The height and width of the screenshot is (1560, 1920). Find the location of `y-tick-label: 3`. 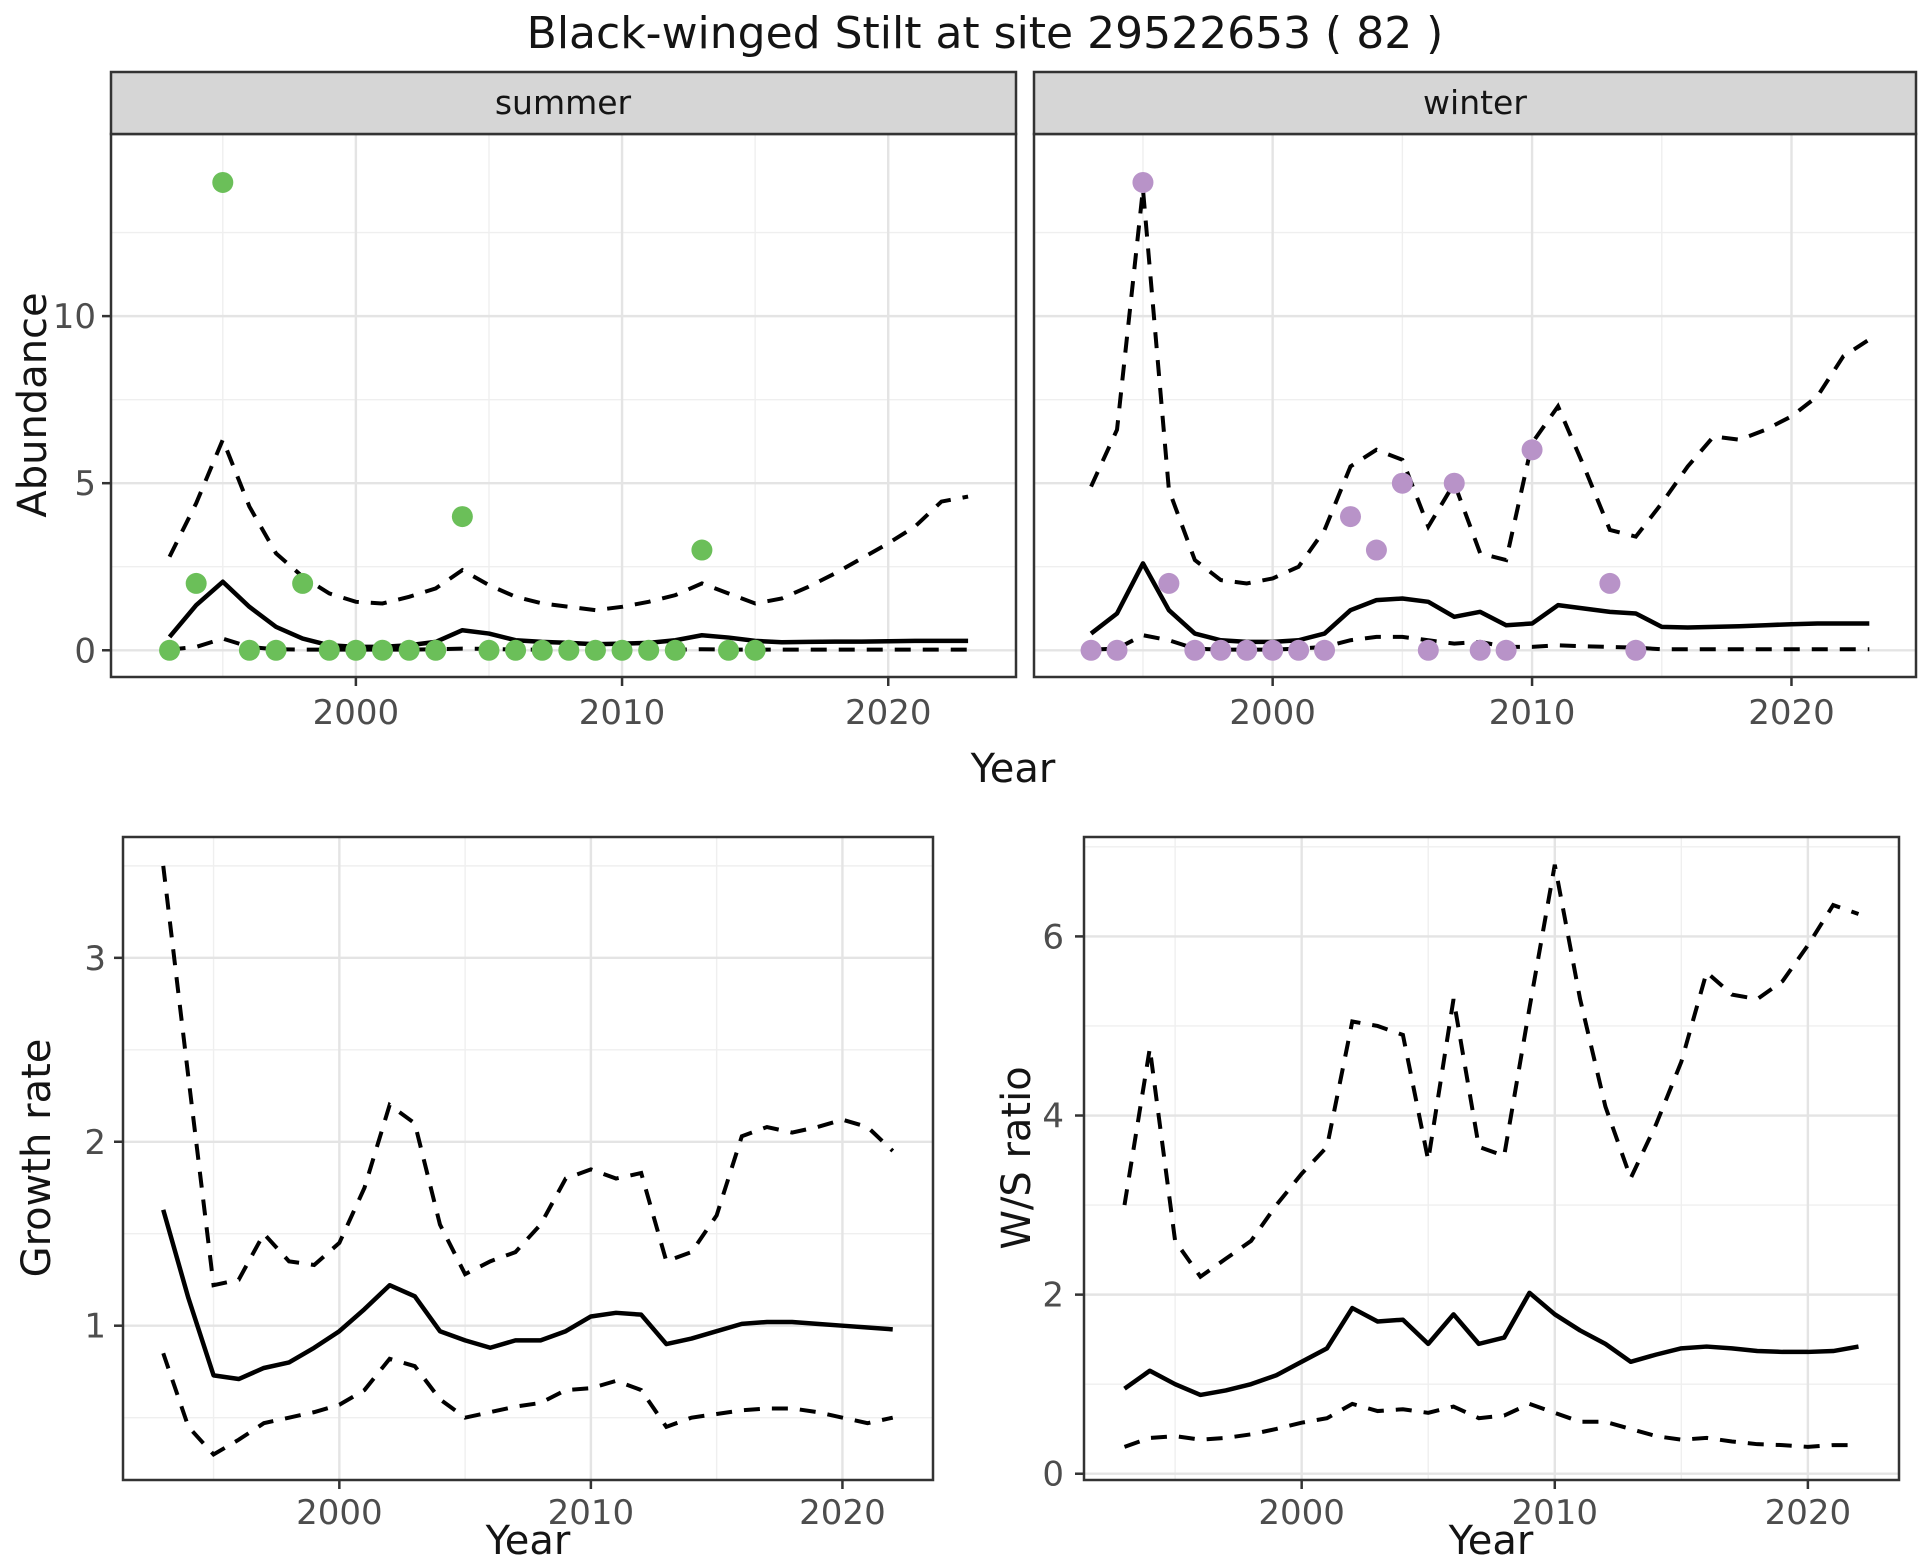

y-tick-label: 3 is located at coordinates (95, 959).